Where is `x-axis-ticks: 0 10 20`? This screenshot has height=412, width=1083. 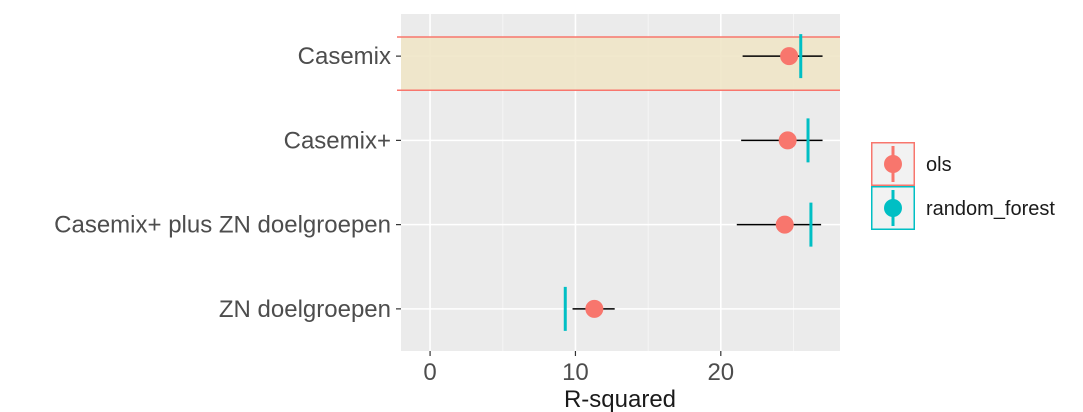 x-axis-ticks: 0 10 20 is located at coordinates (578, 368).